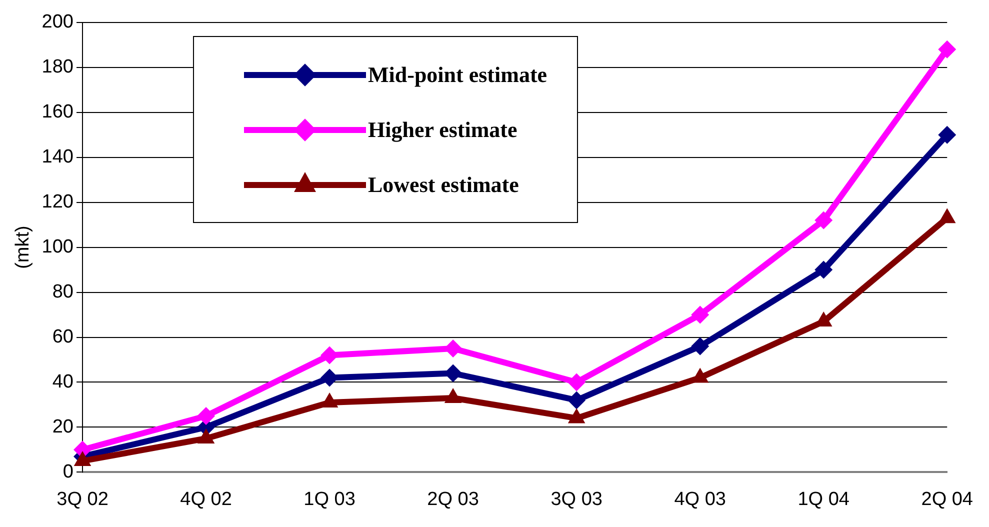  Describe the element at coordinates (458, 75) in the screenshot. I see `legend-label: Mid-point estimate` at that location.